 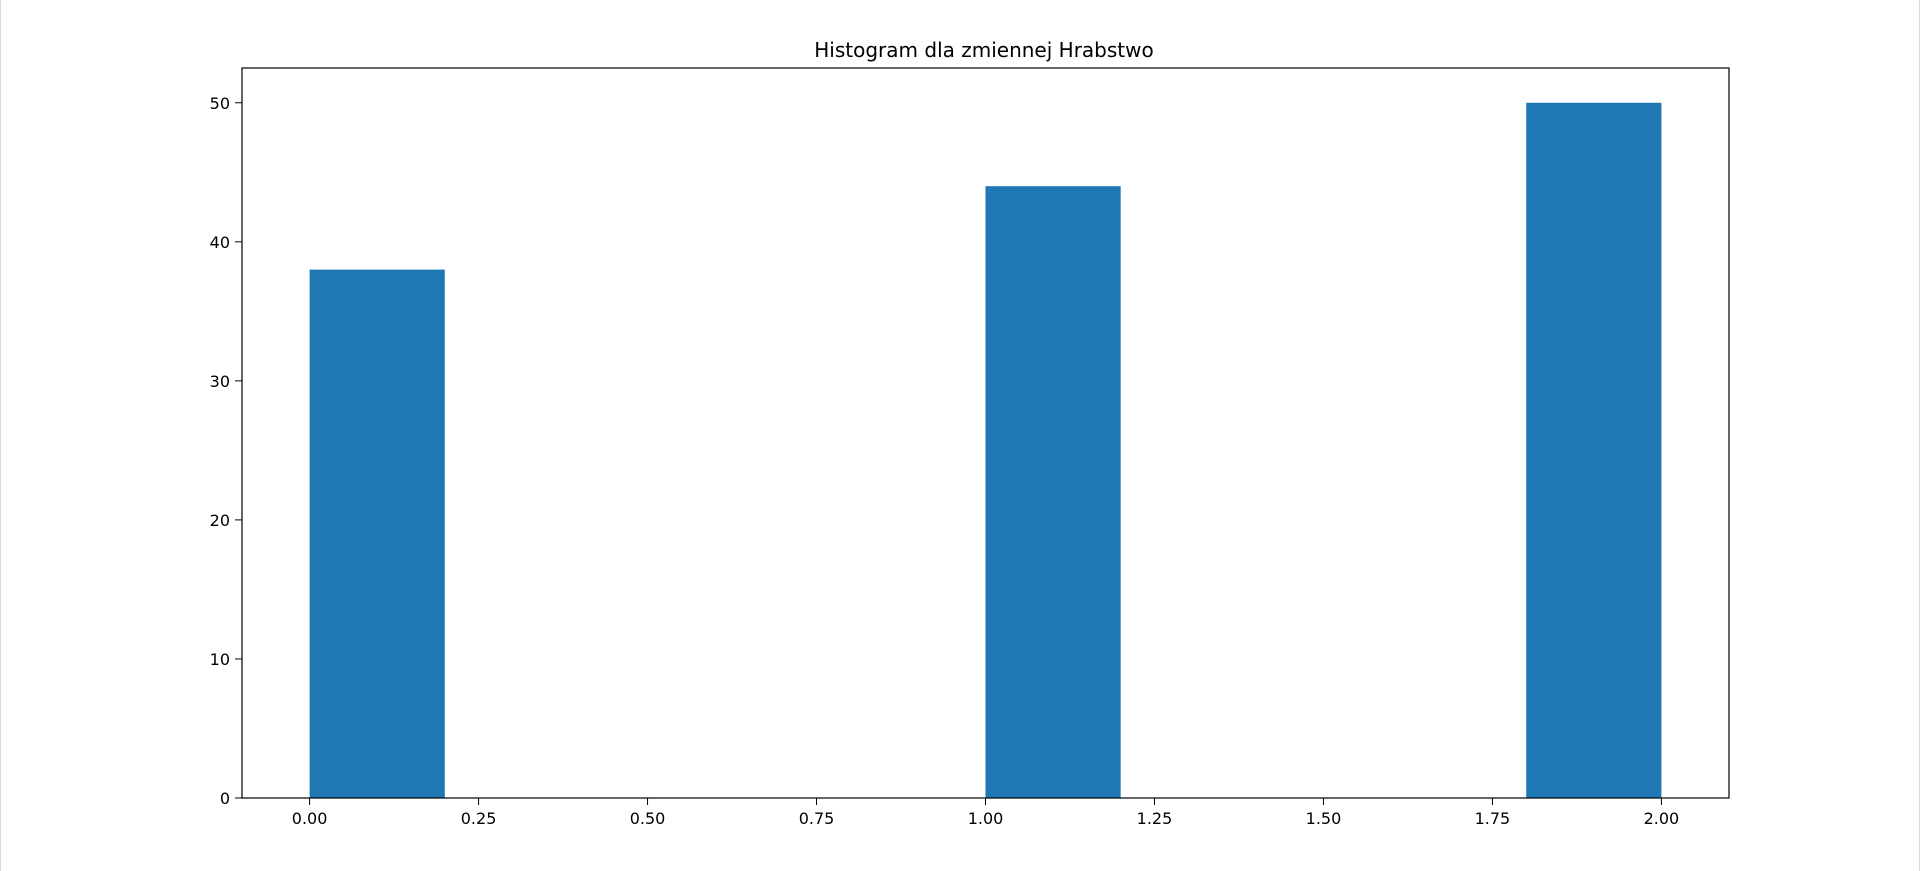 I want to click on x-tick-label: 1.75, so click(x=1493, y=818).